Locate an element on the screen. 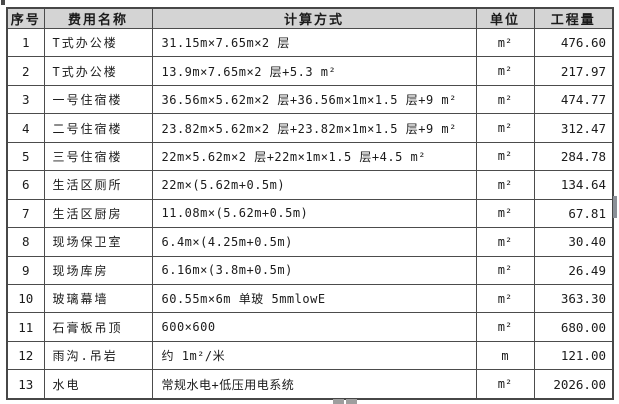  cell-name: 生活区厨房 is located at coordinates (98, 213).